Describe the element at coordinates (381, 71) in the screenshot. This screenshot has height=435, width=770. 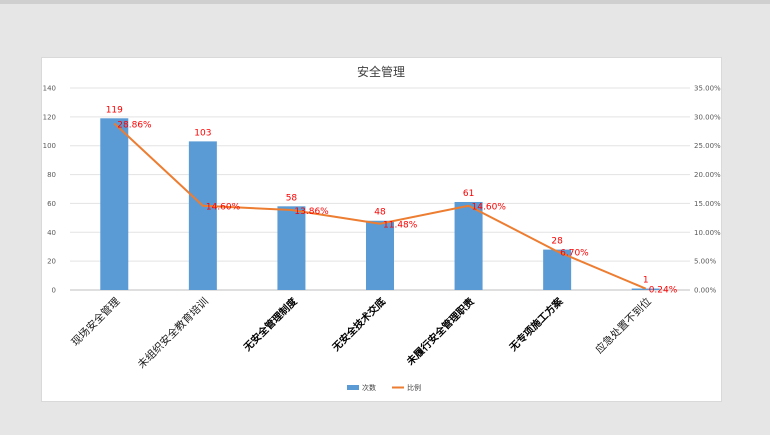
I see `chart-title: 安全管理` at that location.